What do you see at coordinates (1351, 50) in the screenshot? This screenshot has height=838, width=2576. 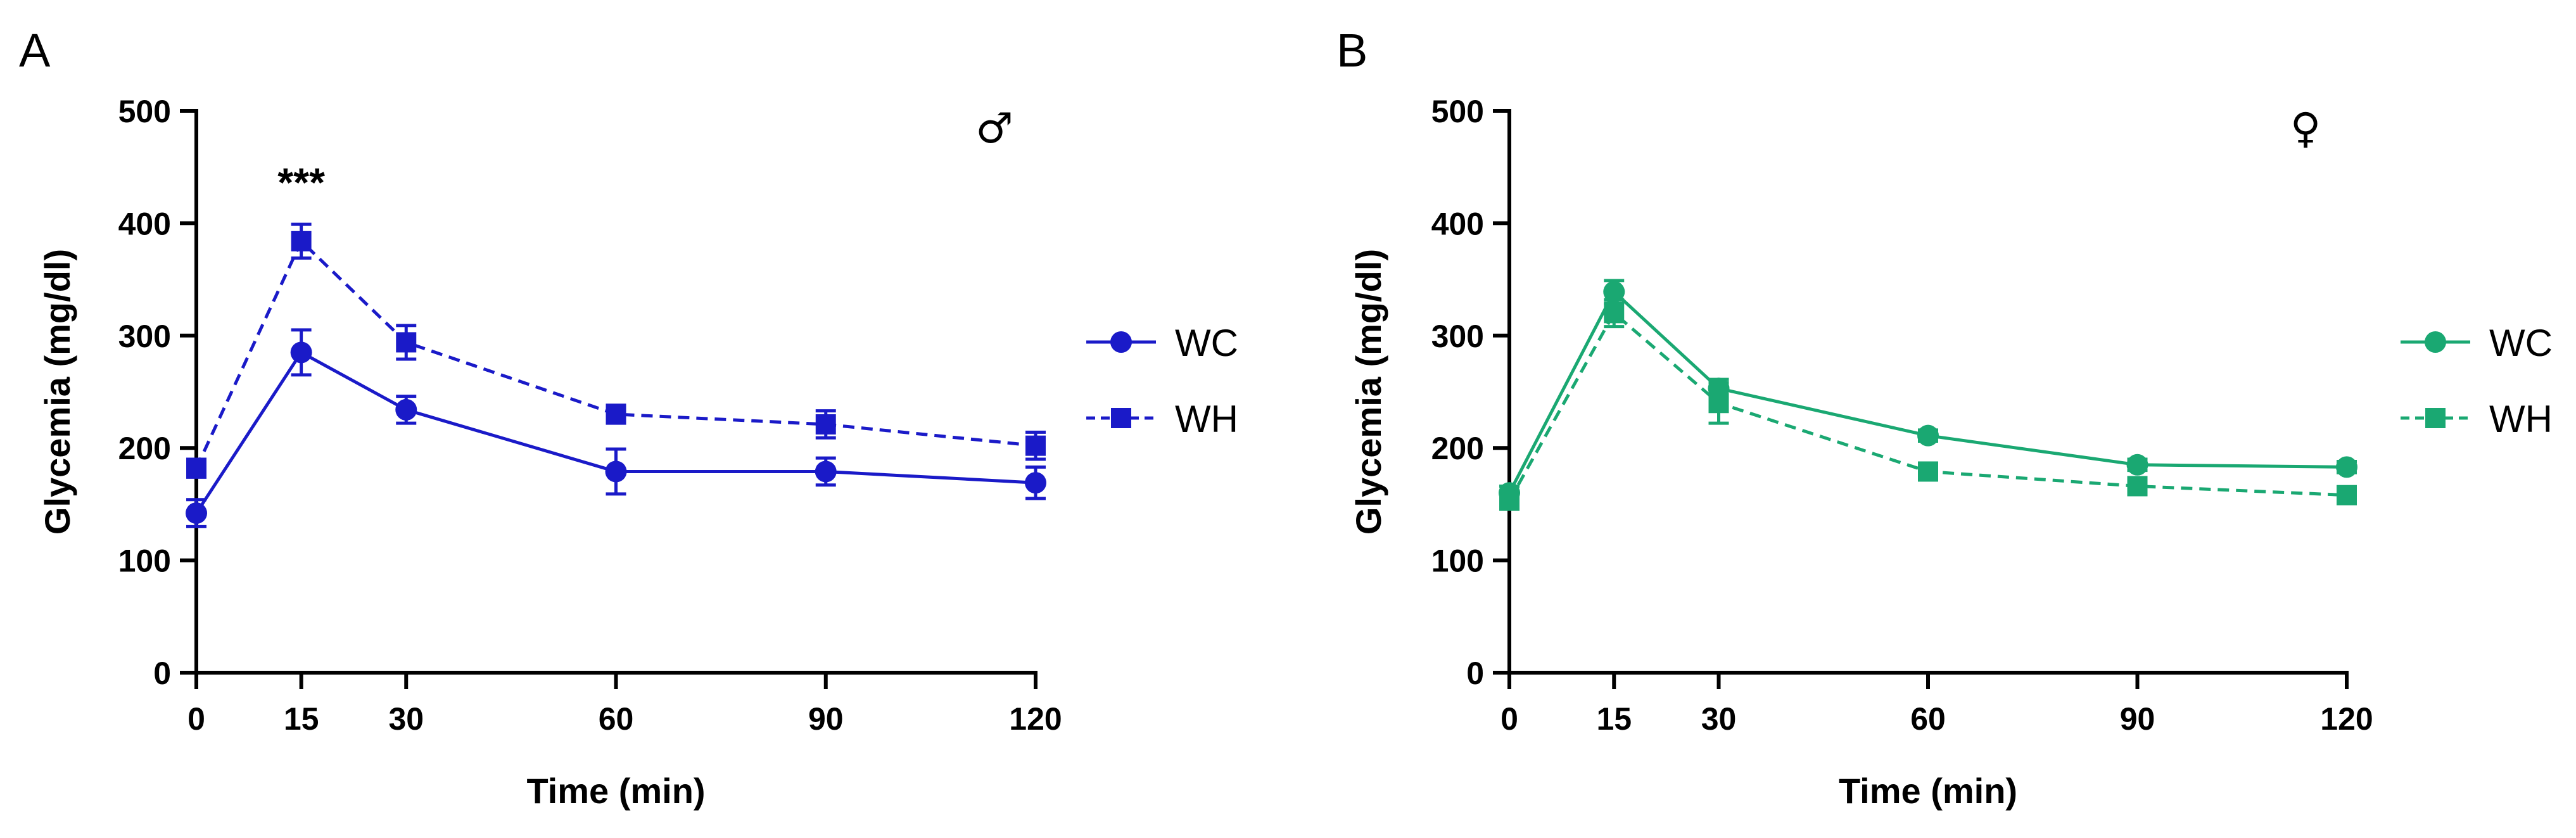 I see `panel-label: B` at bounding box center [1351, 50].